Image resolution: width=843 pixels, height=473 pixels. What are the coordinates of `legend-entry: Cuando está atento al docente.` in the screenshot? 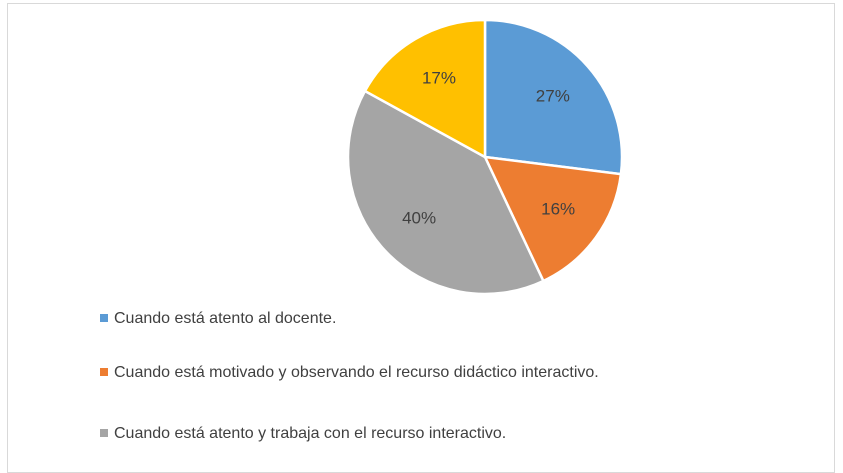 It's located at (395, 318).